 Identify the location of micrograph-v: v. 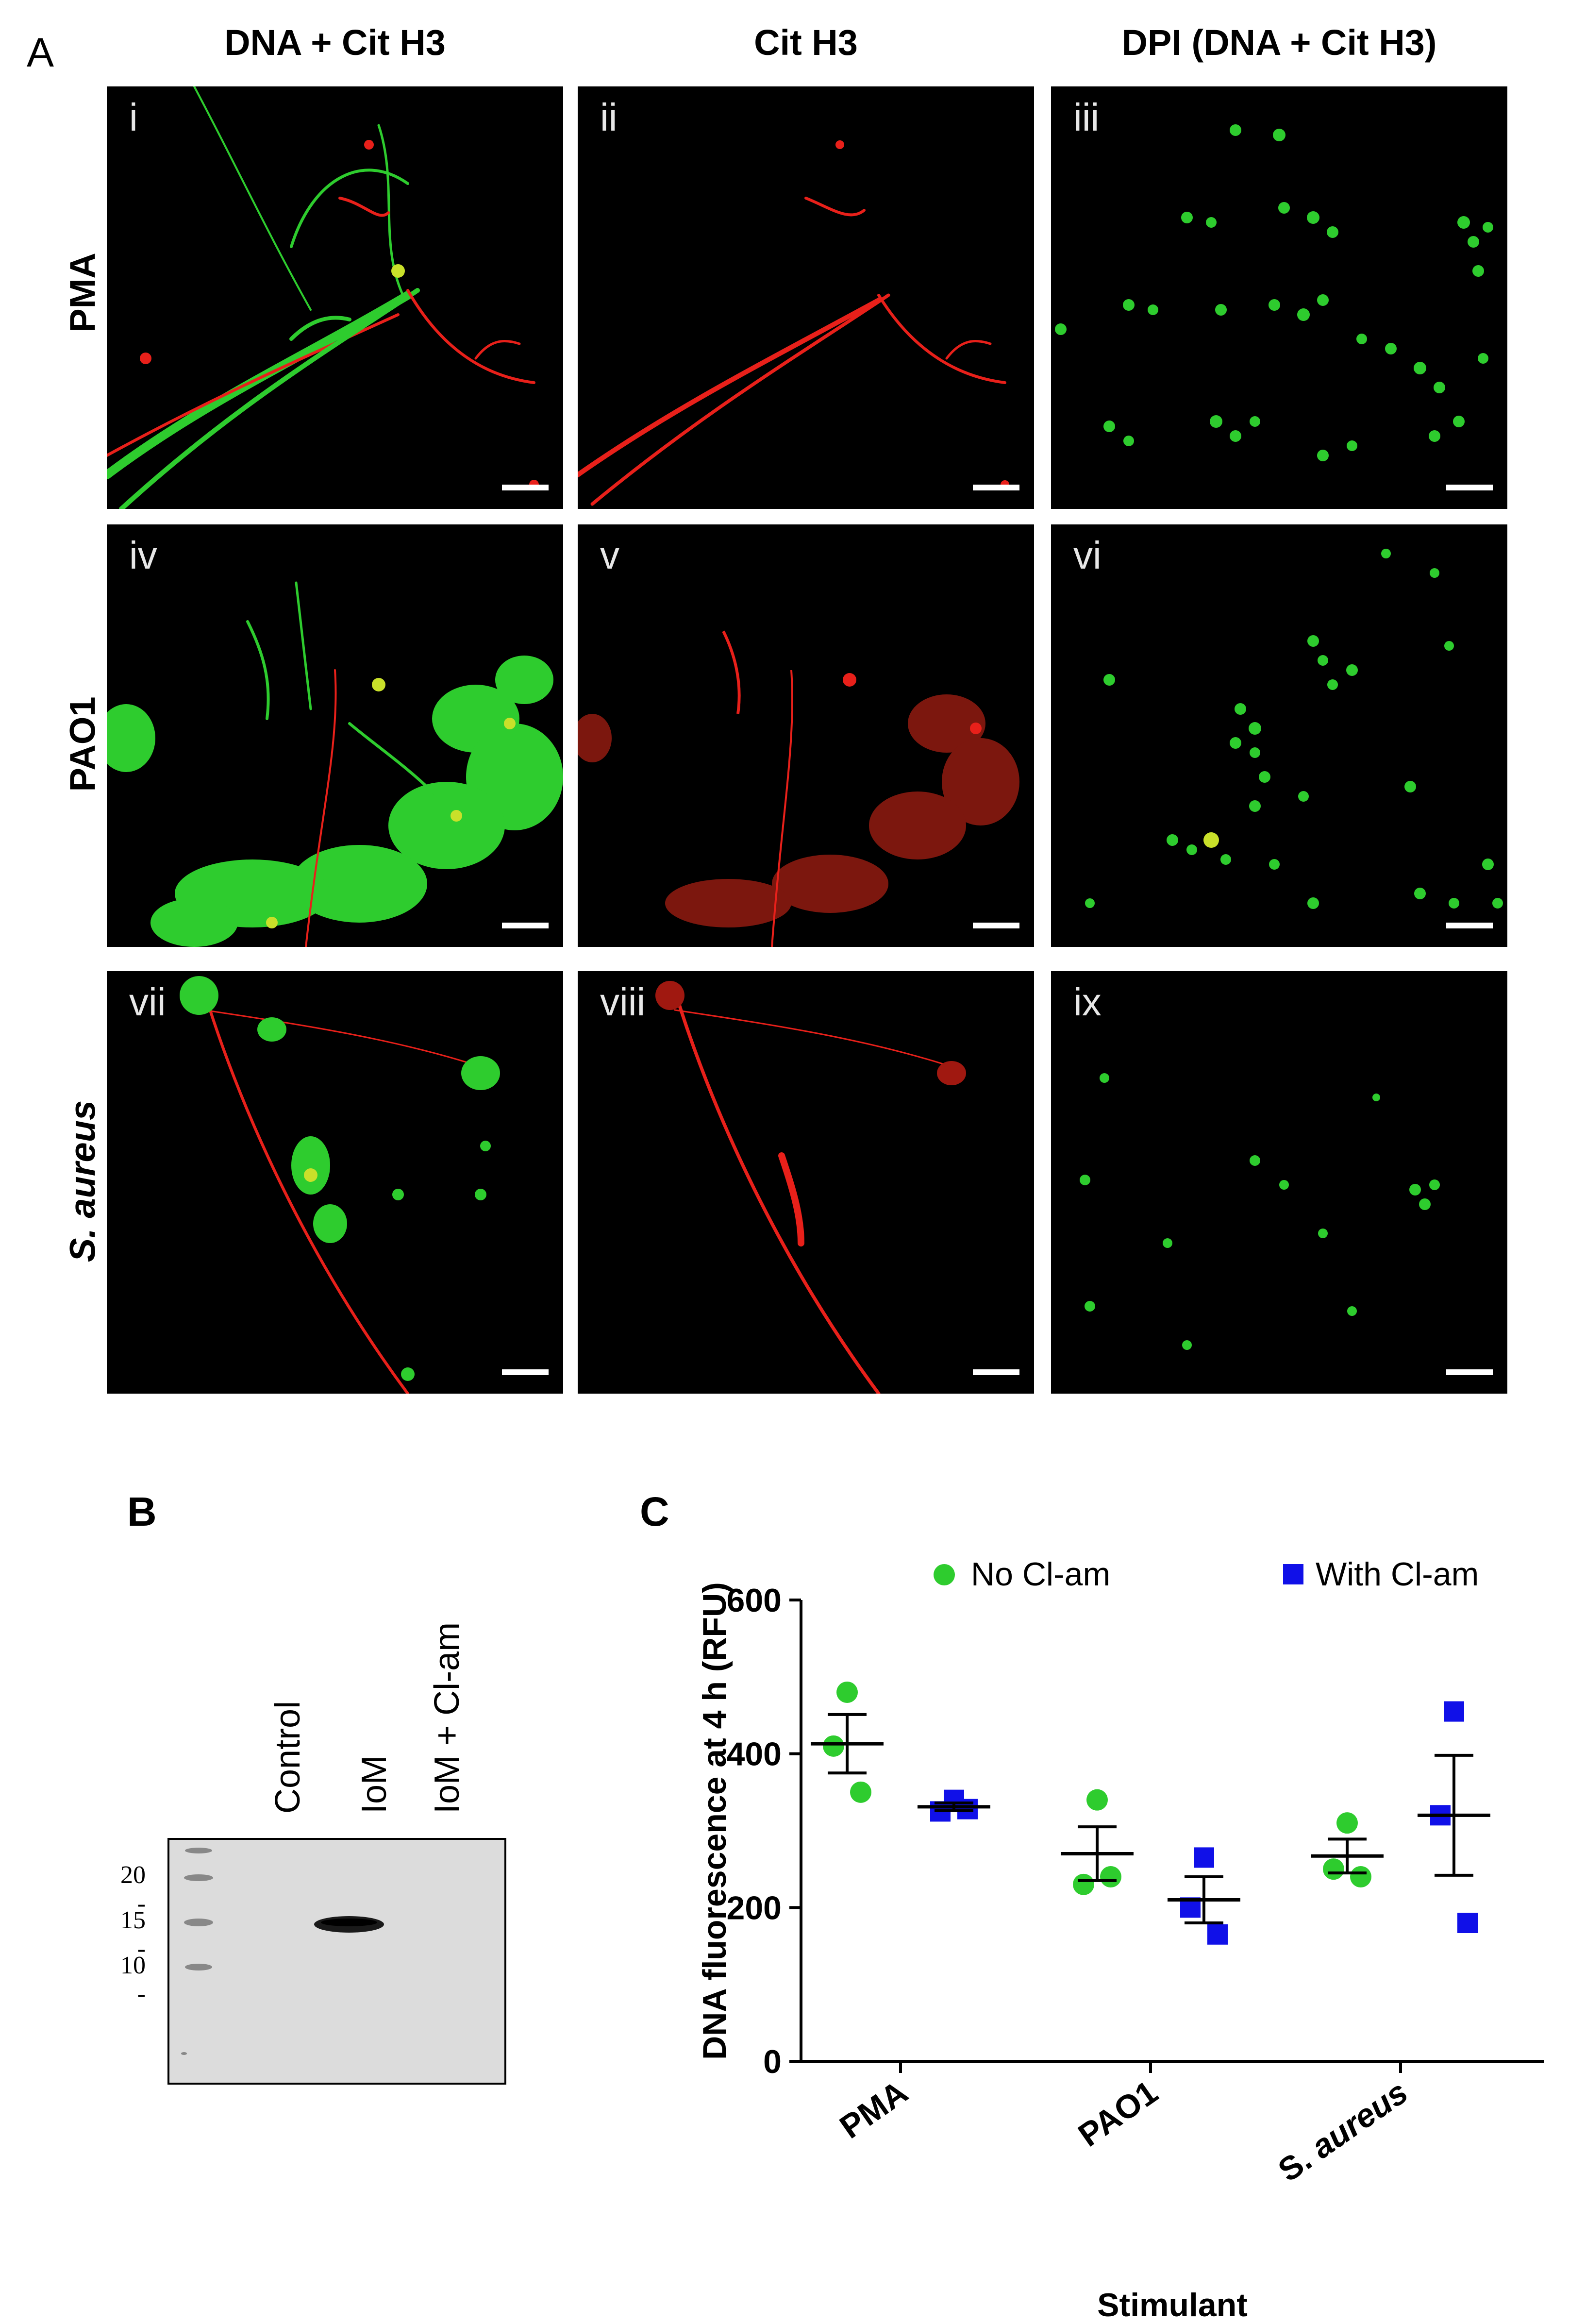
(806, 735).